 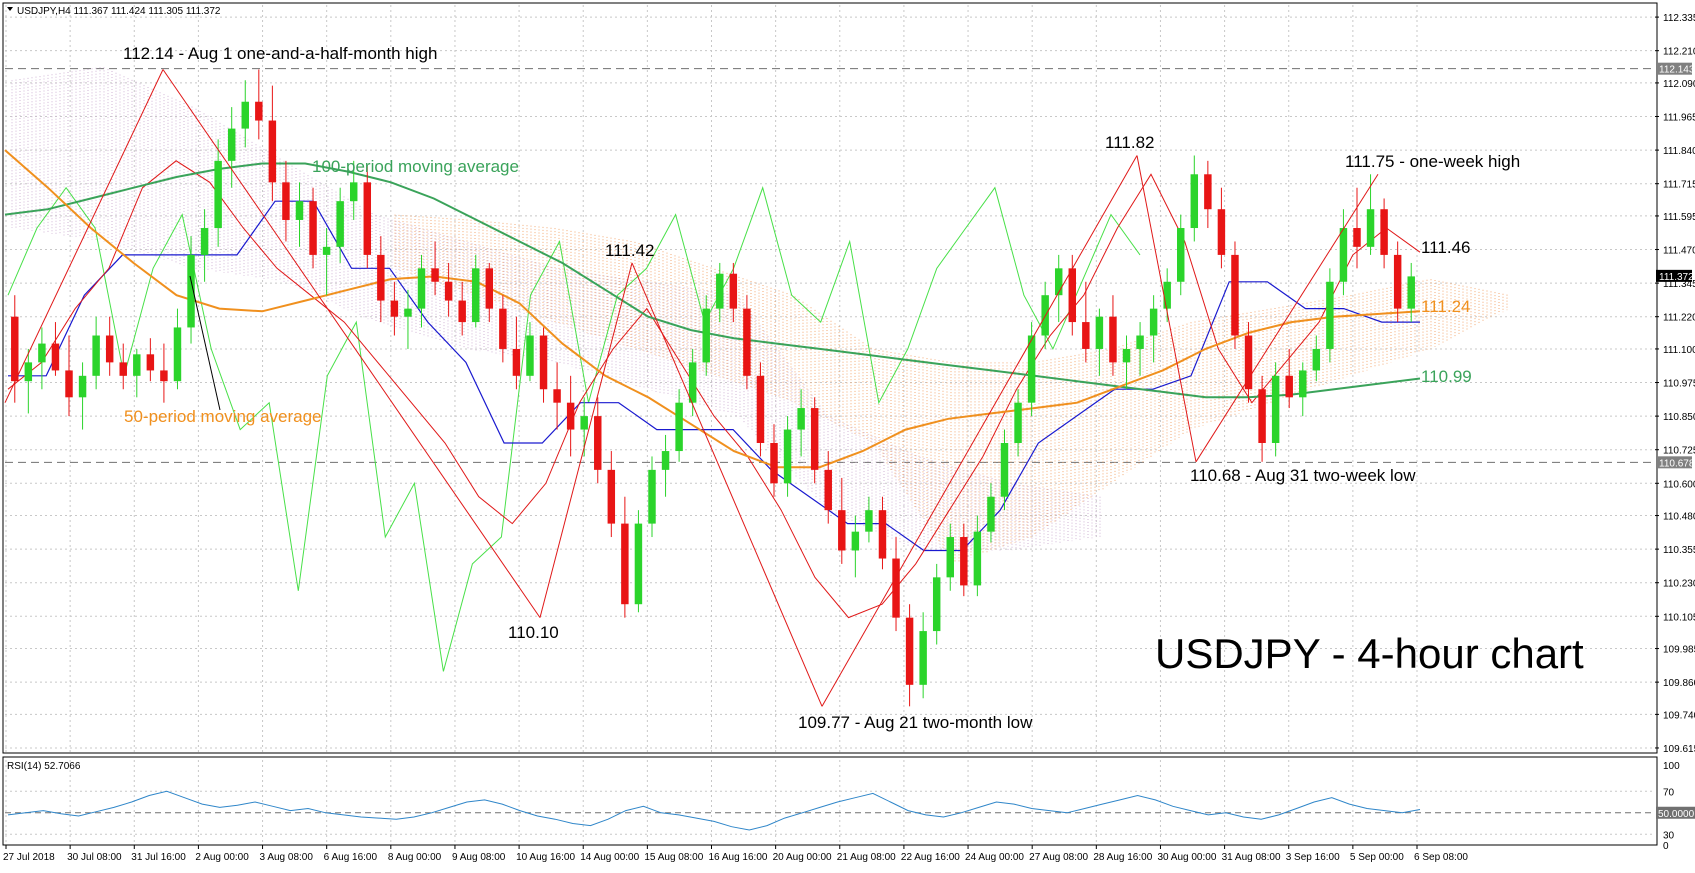 What do you see at coordinates (1676, 814) in the screenshot?
I see `rsi-tag-label: 50.0000` at bounding box center [1676, 814].